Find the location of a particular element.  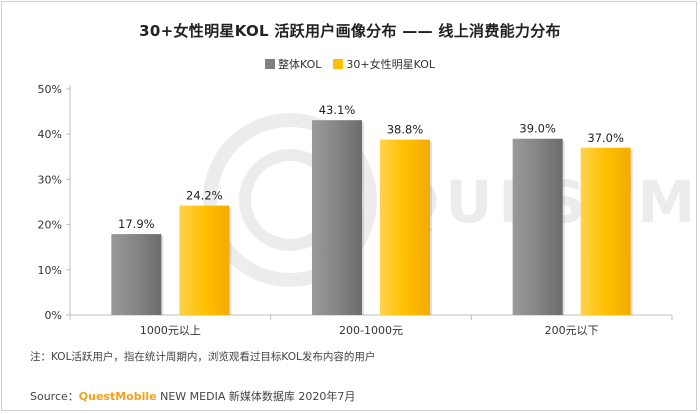

footnote: 注：KOL活跃用户，指在统计周期内，浏览观看过目标KOL发布内容的用户 is located at coordinates (203, 357).